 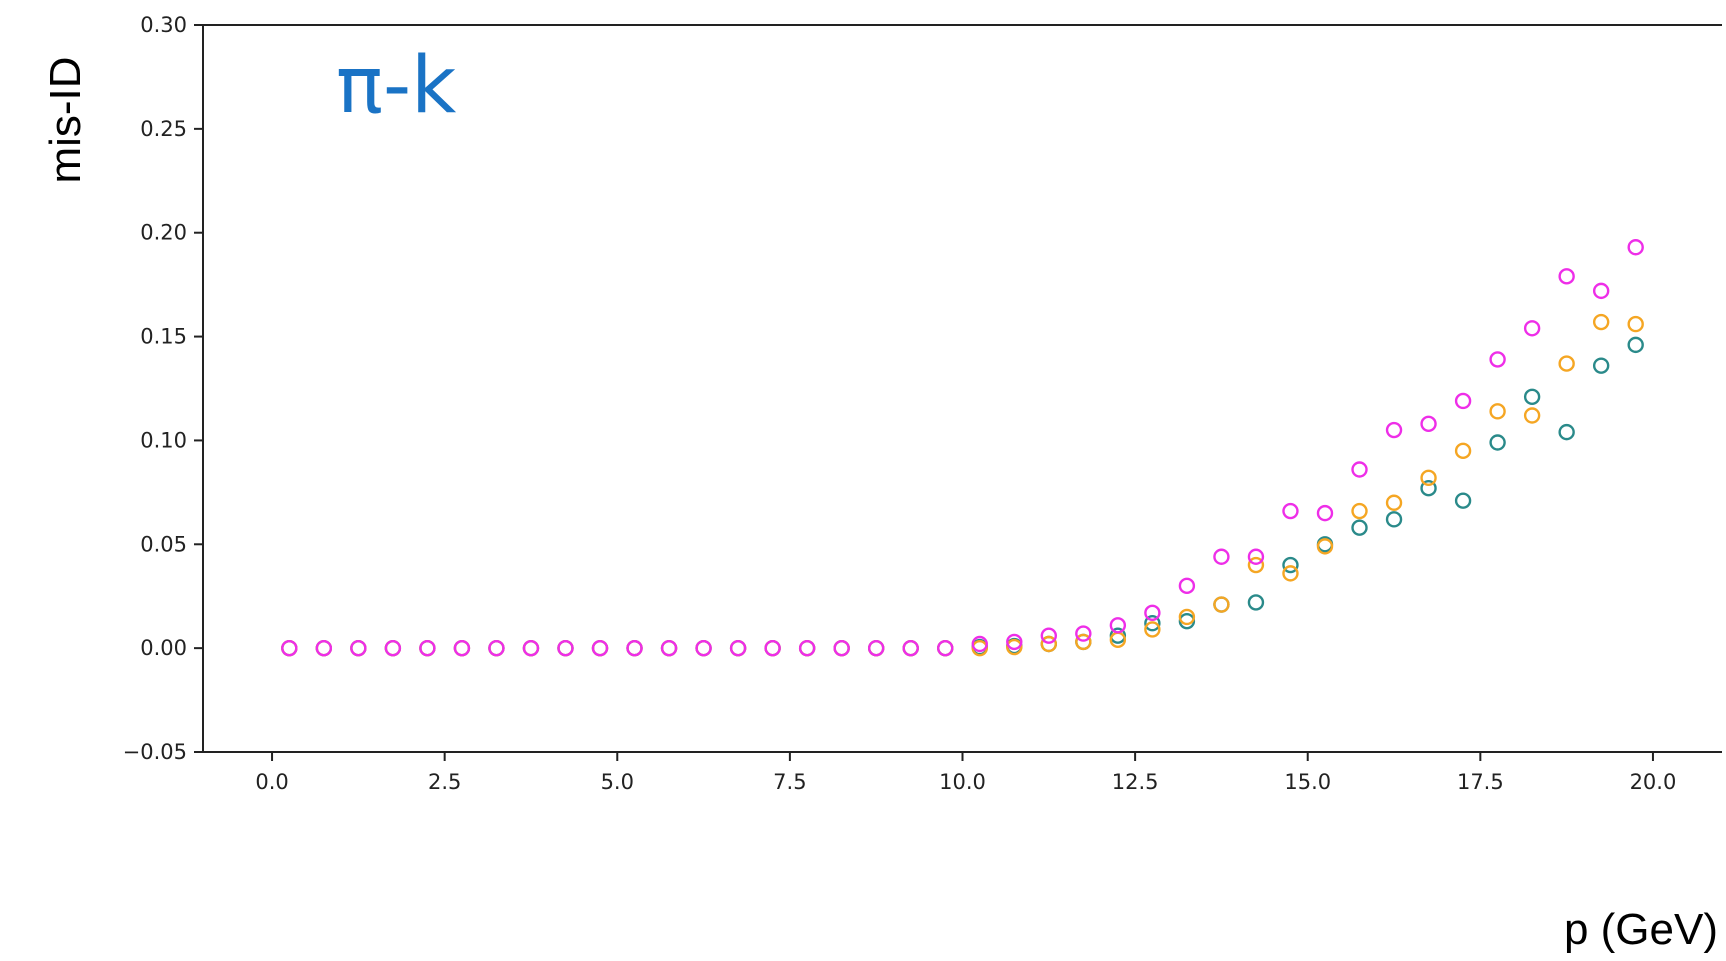 What do you see at coordinates (1480, 782) in the screenshot?
I see `x-tick-label: 17.5` at bounding box center [1480, 782].